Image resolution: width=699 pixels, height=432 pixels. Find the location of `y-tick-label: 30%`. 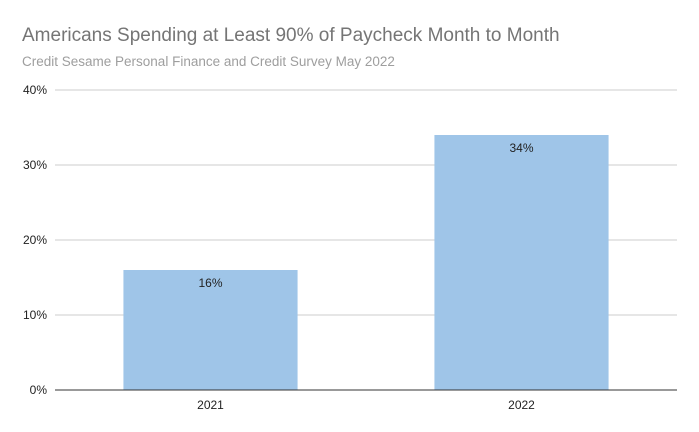

y-tick-label: 30% is located at coordinates (35, 165).